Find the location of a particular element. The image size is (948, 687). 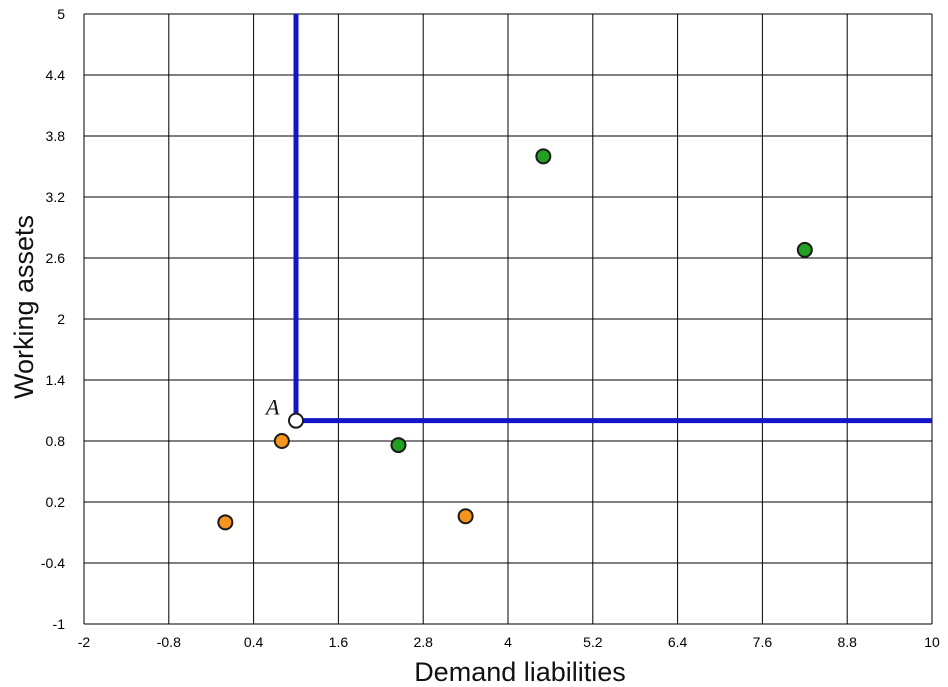

y-tick-label: 0.2 is located at coordinates (56, 502).